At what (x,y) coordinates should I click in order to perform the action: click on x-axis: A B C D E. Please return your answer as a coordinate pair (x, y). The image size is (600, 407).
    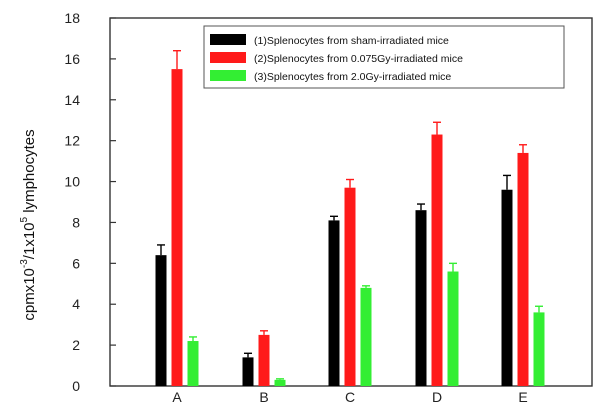
    Looking at the image, I should click on (349, 397).